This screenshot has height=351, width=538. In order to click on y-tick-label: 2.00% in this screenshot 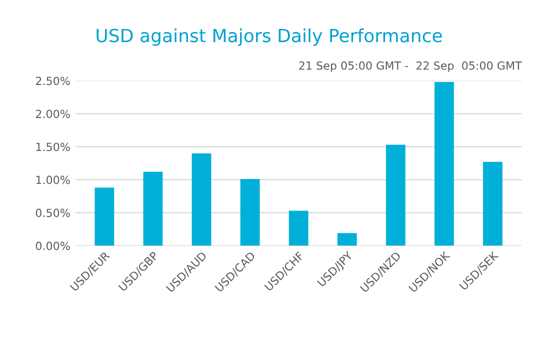, I will do `click(53, 114)`.